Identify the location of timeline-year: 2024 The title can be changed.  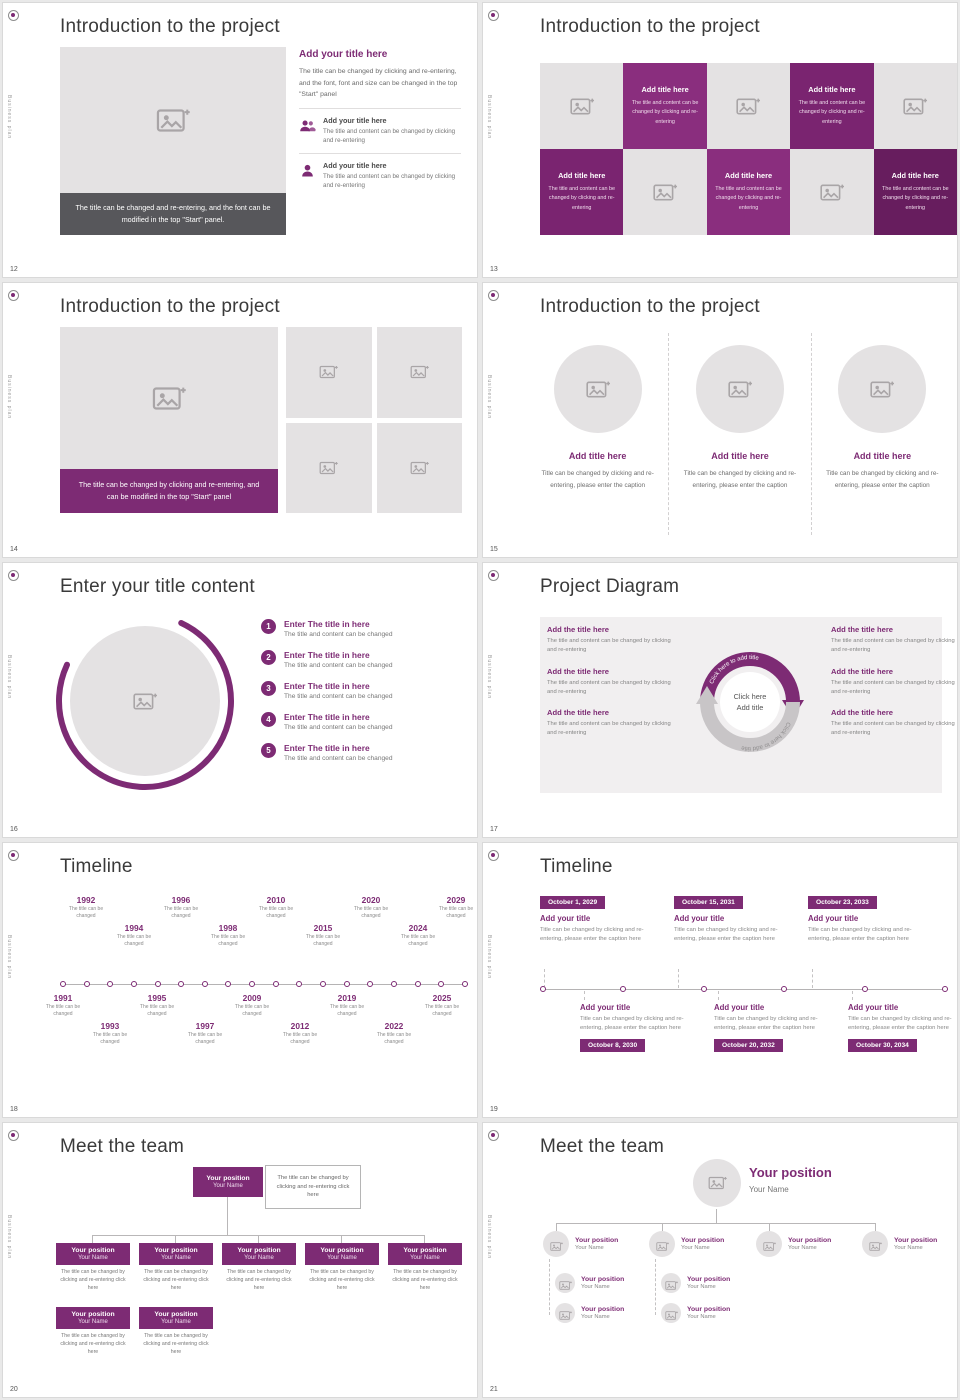
(418, 935).